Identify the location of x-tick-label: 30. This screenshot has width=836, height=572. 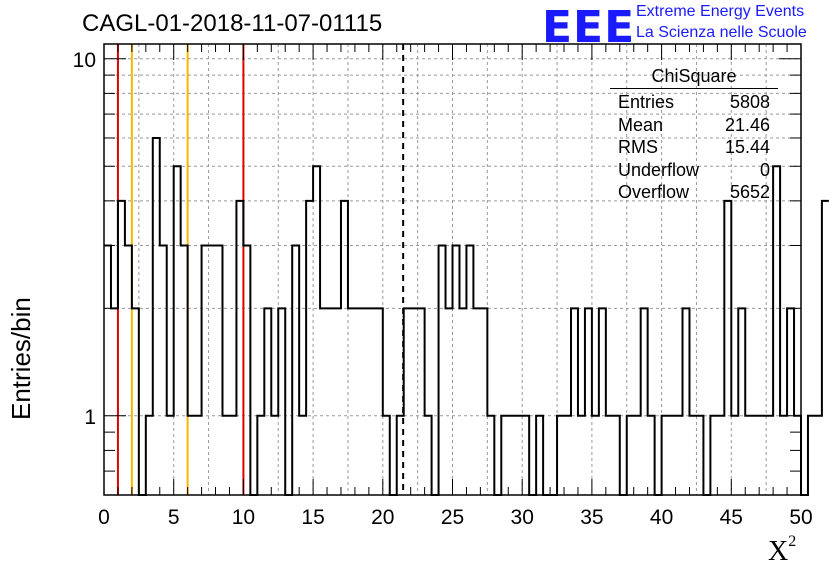
(522, 517).